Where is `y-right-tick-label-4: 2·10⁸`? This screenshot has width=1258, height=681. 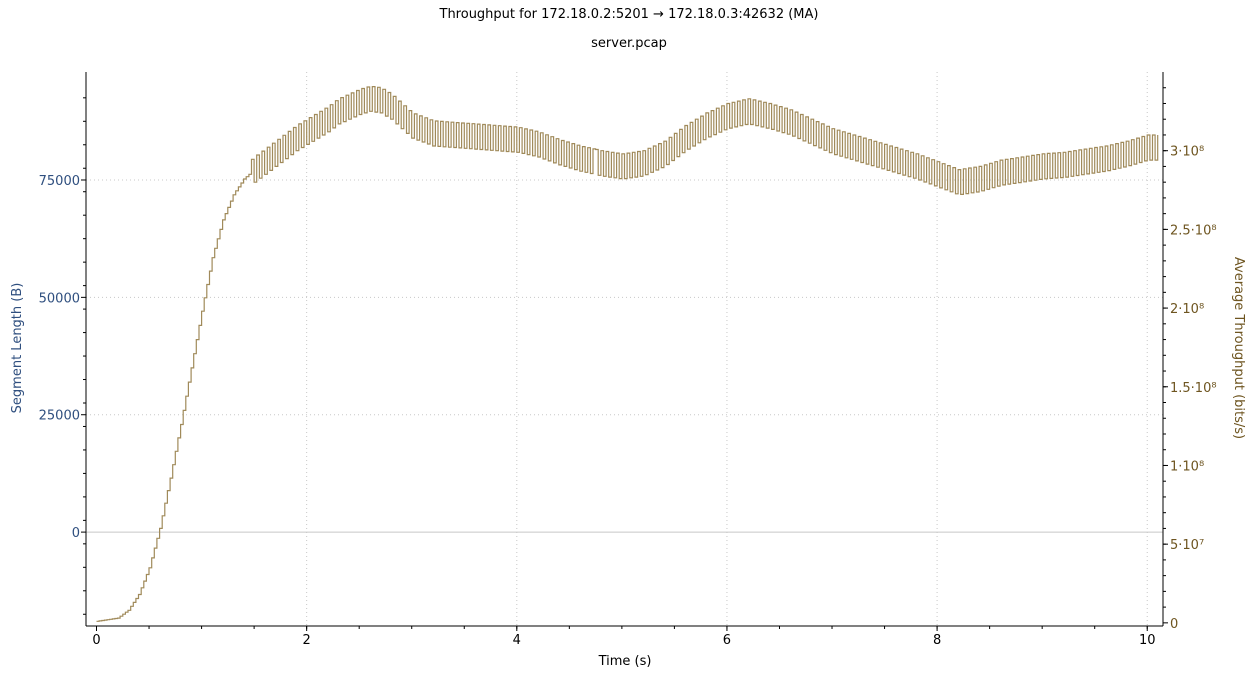 y-right-tick-label-4: 2·10⁸ is located at coordinates (1187, 309).